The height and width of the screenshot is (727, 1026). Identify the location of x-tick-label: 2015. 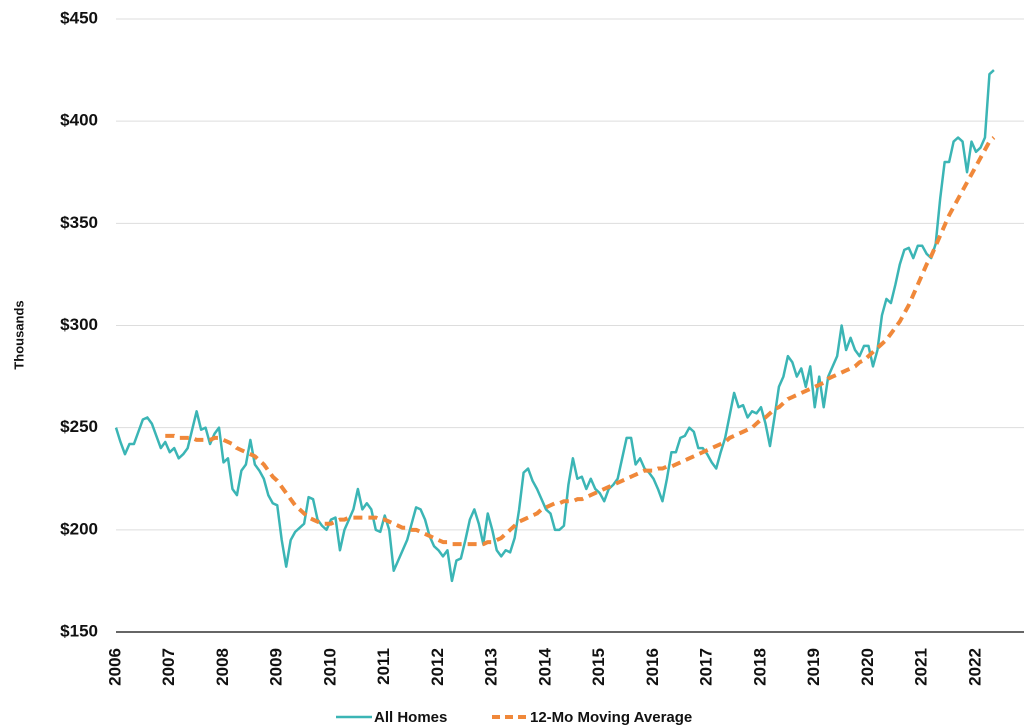
(598, 667).